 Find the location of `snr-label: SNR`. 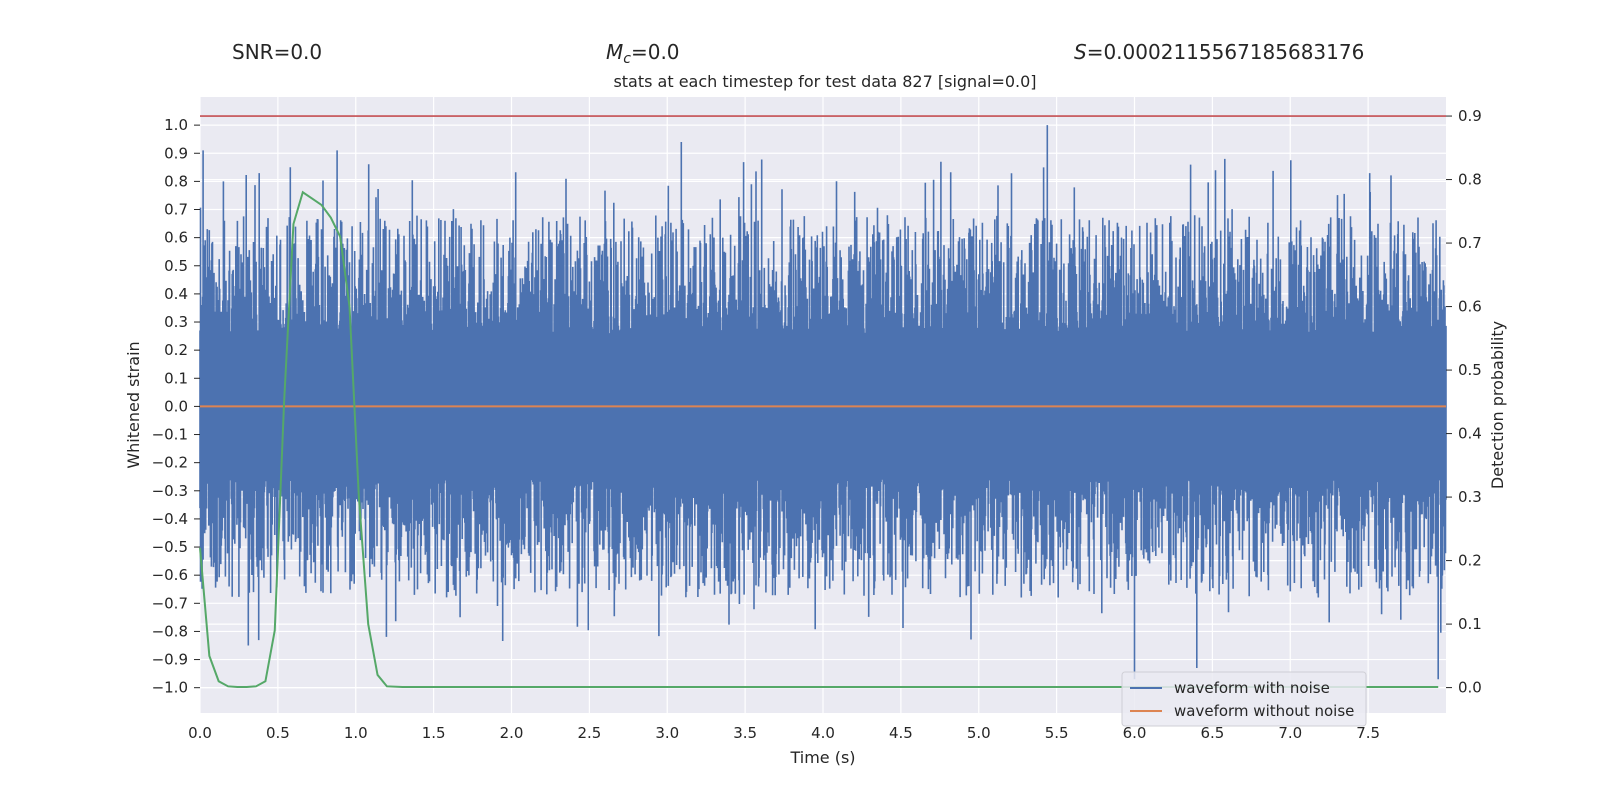

snr-label: SNR is located at coordinates (253, 52).